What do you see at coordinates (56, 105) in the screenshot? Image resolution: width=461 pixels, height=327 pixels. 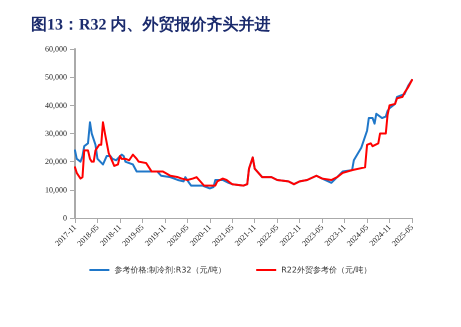 I see `y-tick-label: 40,000` at bounding box center [56, 105].